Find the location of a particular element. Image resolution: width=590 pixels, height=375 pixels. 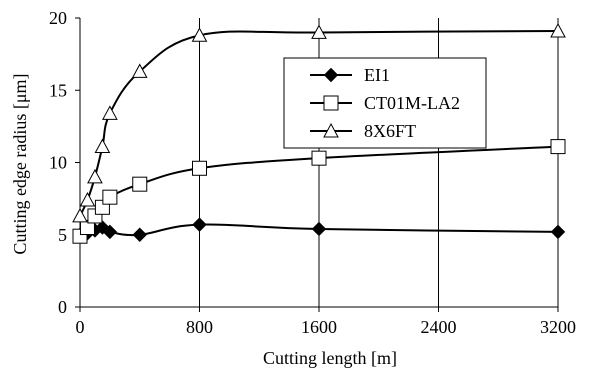

legend-label: EI1 is located at coordinates (377, 75).